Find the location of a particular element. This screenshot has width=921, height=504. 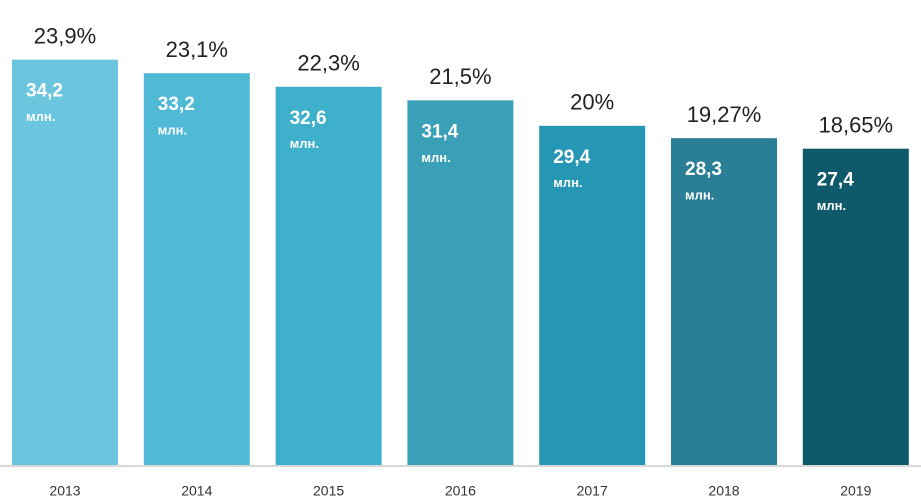

count-label: 32,6 is located at coordinates (308, 118).